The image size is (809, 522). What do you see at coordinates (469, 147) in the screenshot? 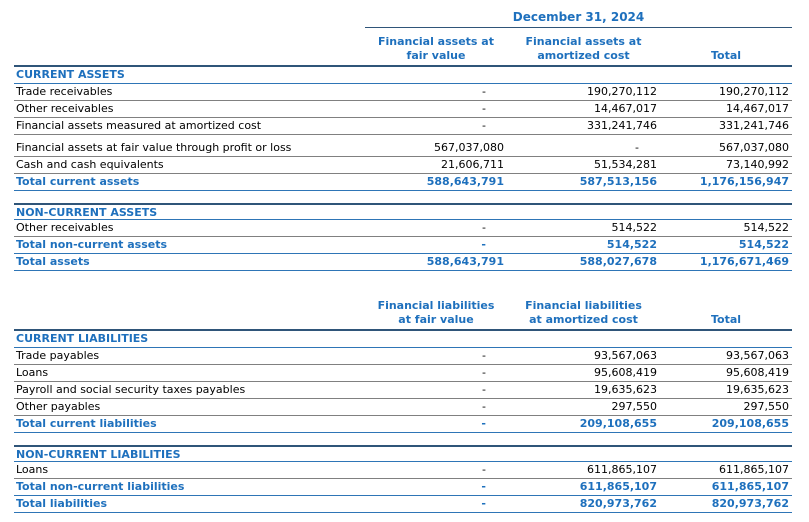
I see `cell-value: 567,037,080` at bounding box center [469, 147].